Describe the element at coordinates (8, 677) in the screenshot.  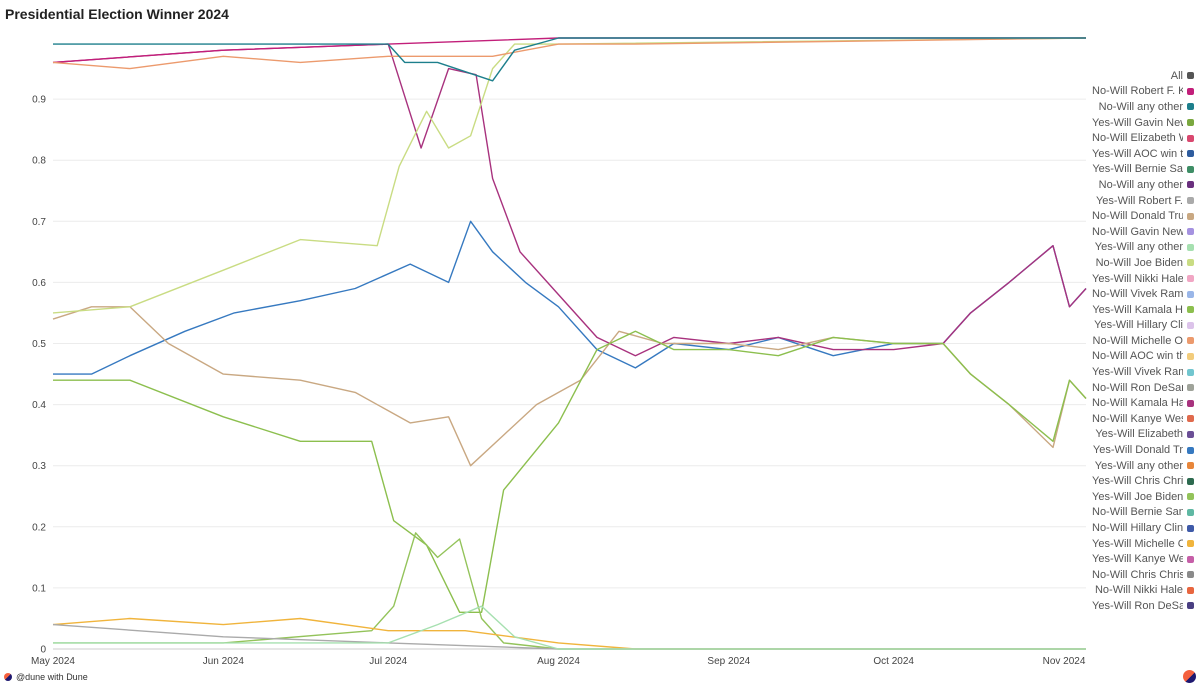
I see `dune-logo-icon` at that location.